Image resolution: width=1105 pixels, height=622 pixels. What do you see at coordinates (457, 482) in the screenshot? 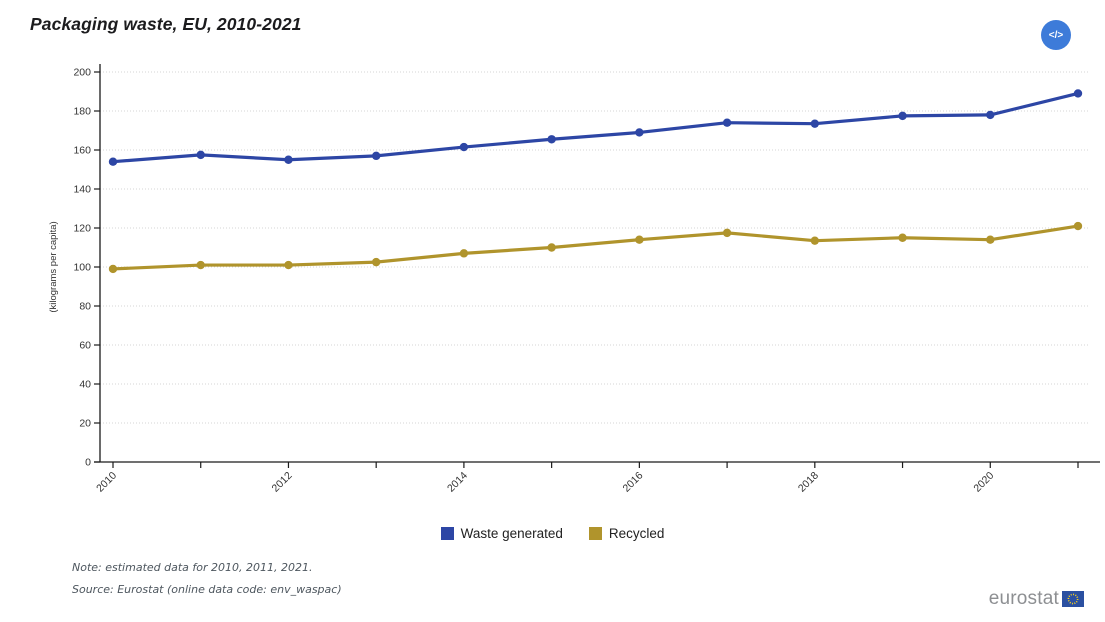
I see `x-tick-label: 2014` at bounding box center [457, 482].